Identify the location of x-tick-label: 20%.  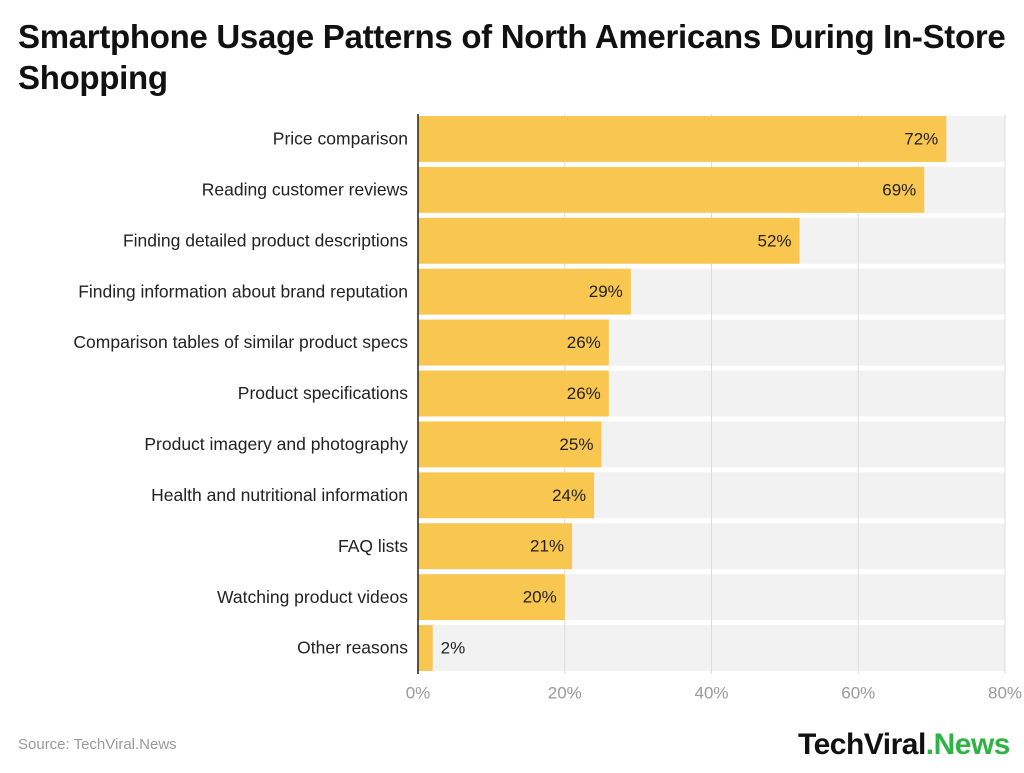
(565, 692).